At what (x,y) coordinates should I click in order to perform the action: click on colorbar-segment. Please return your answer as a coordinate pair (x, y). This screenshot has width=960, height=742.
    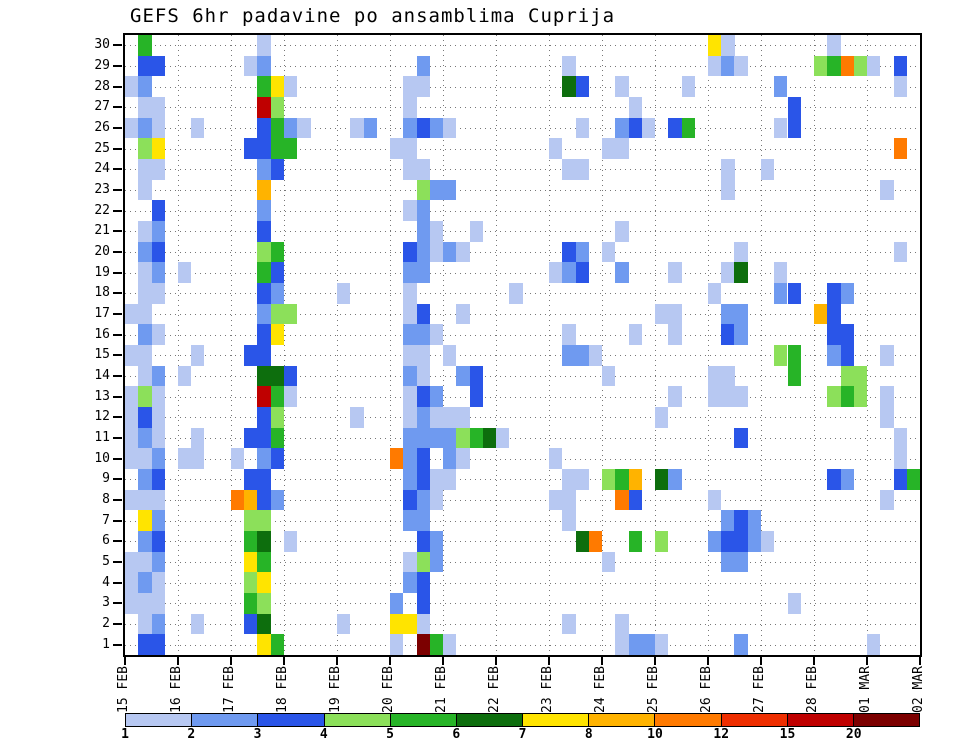
    Looking at the image, I should click on (291, 720).